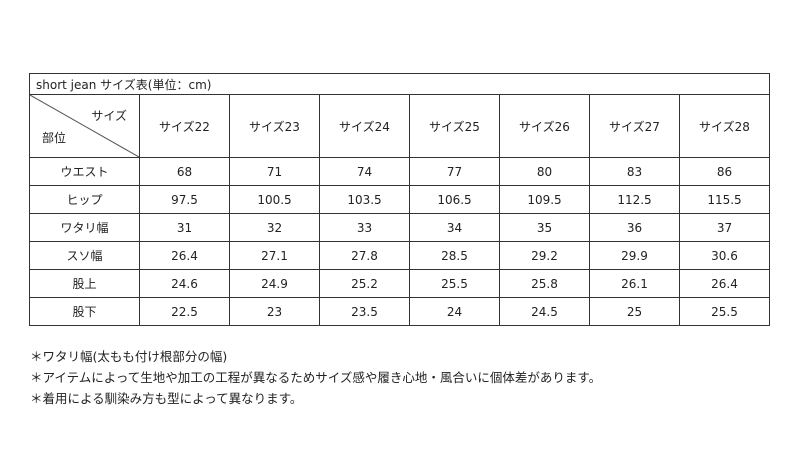  Describe the element at coordinates (184, 283) in the screenshot. I see `table-cell: 24.6` at that location.